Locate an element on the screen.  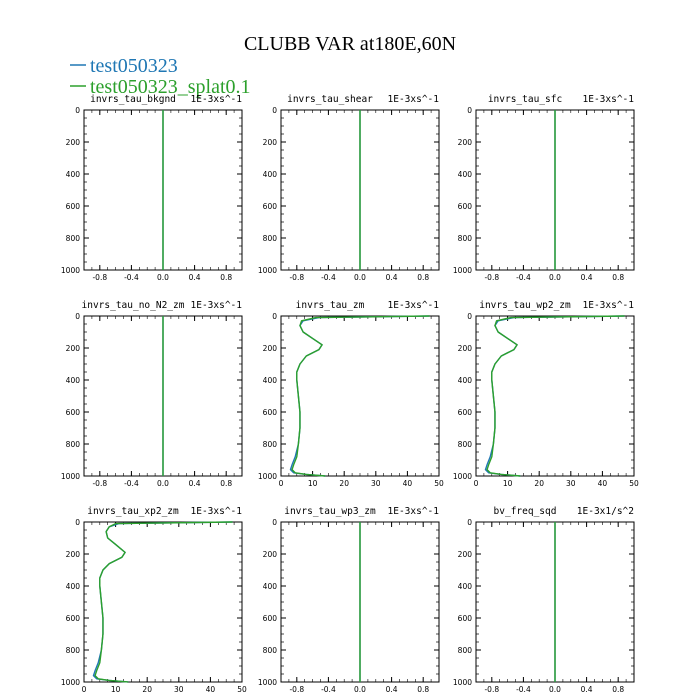
panel-title: invrs_tau_zm is located at coordinates (330, 305).